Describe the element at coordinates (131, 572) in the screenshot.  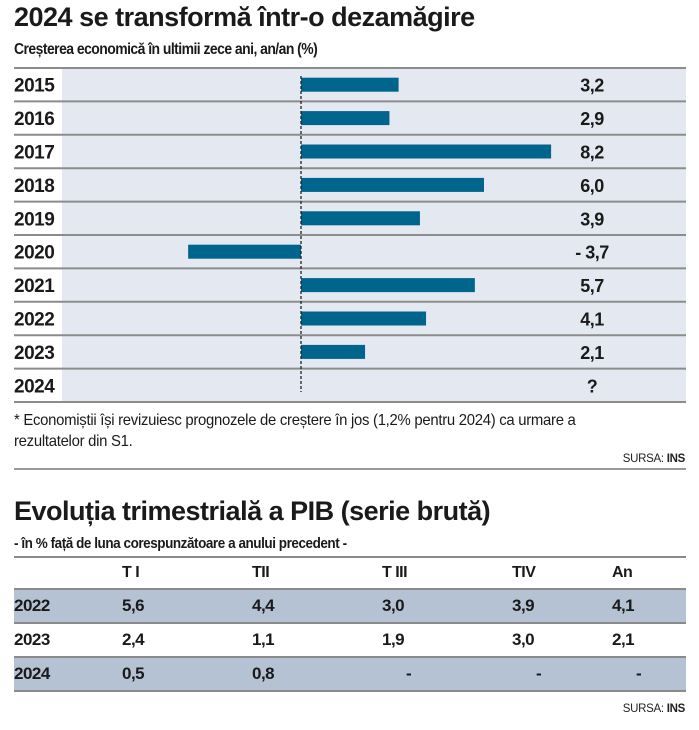
I see `column-header: T I` at that location.